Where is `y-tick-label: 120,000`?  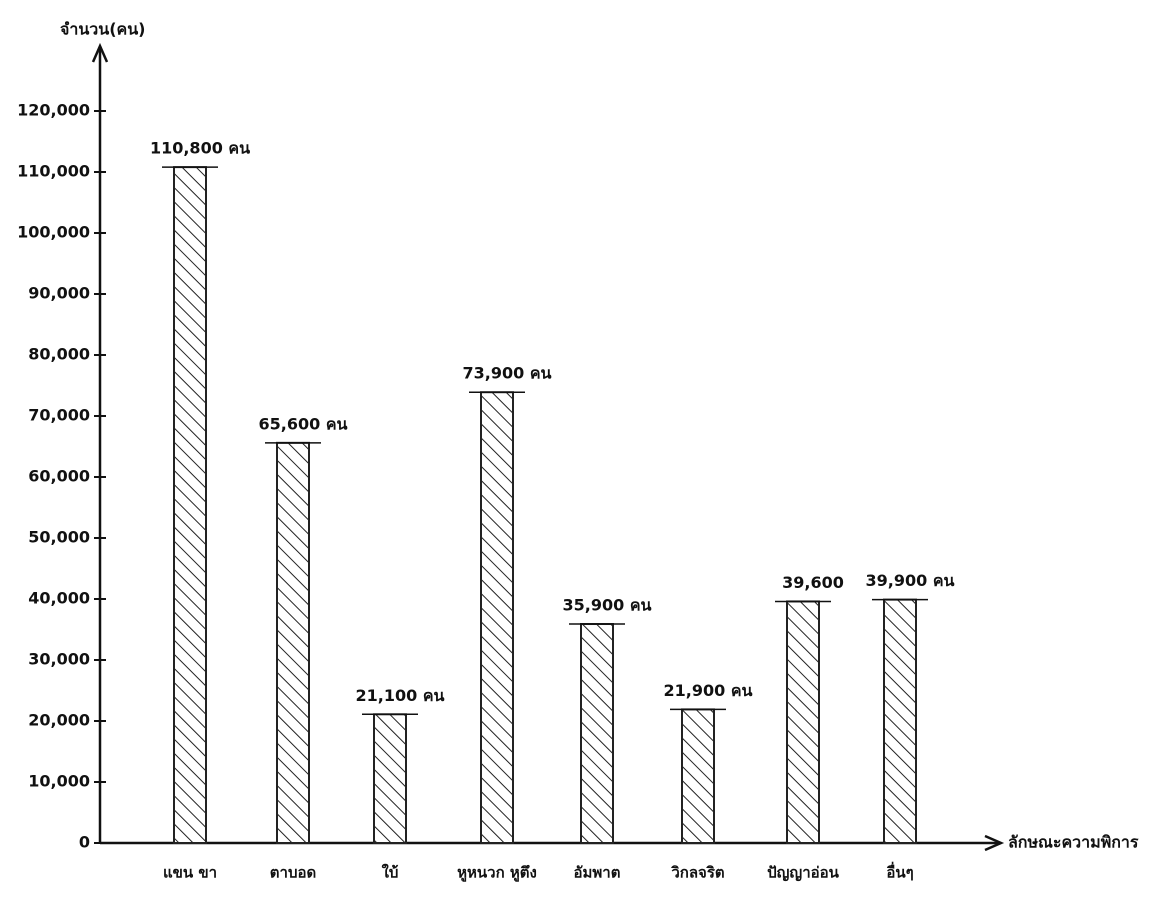
y-tick-label: 120,000 is located at coordinates (53, 110).